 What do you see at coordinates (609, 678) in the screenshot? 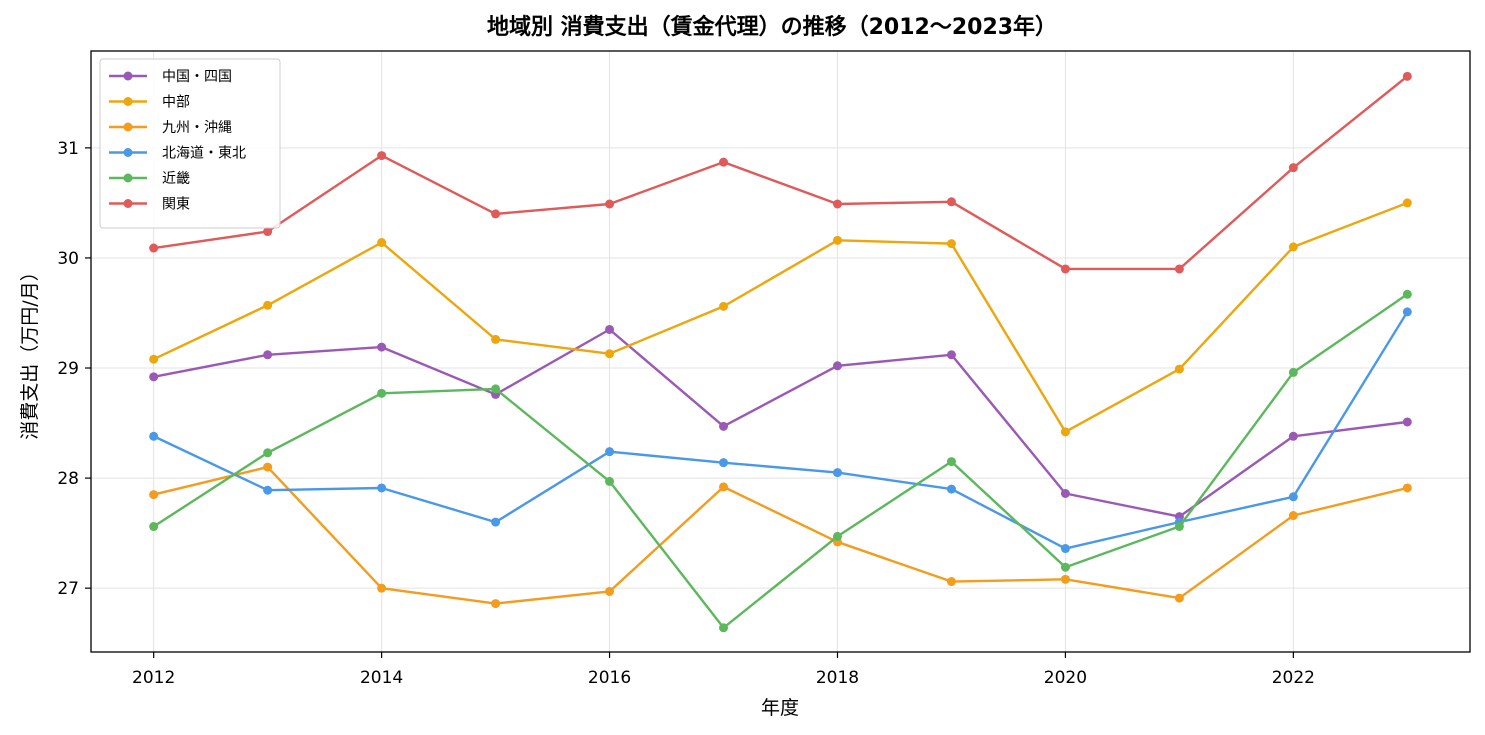
I see `x-tick-label: 2016` at bounding box center [609, 678].